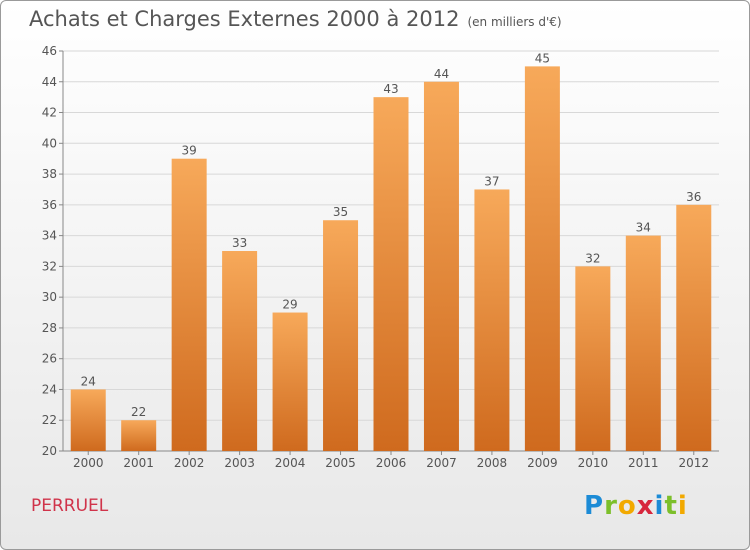 The width and height of the screenshot is (750, 550). Describe the element at coordinates (592, 258) in the screenshot. I see `data-label-2010: 32` at that location.